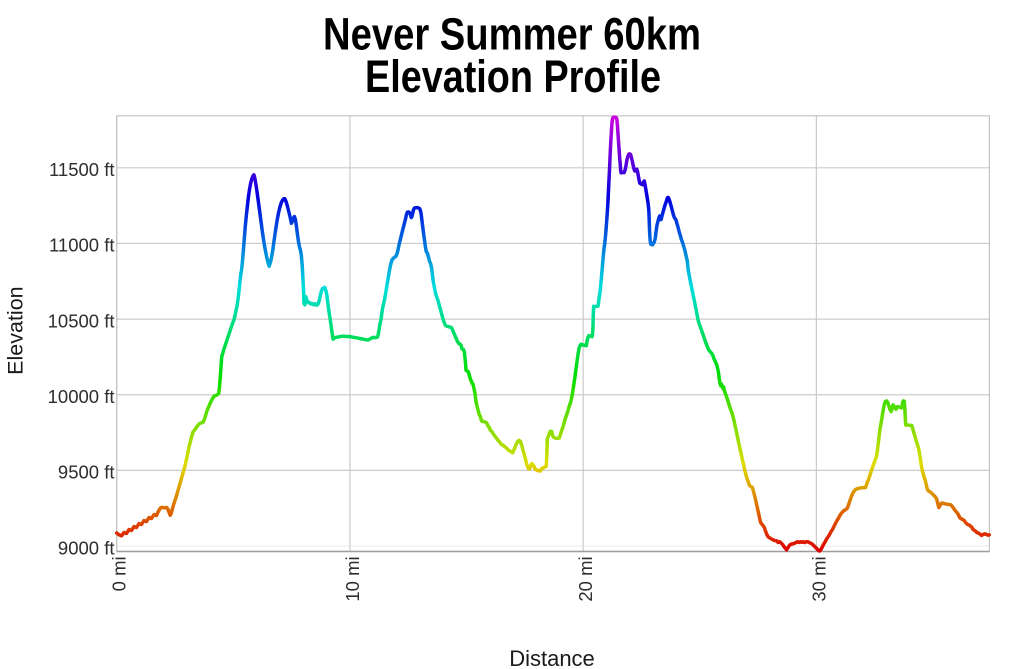 This screenshot has width=1024, height=669. What do you see at coordinates (352, 578) in the screenshot?
I see `svg-text: 10 mi` at bounding box center [352, 578].